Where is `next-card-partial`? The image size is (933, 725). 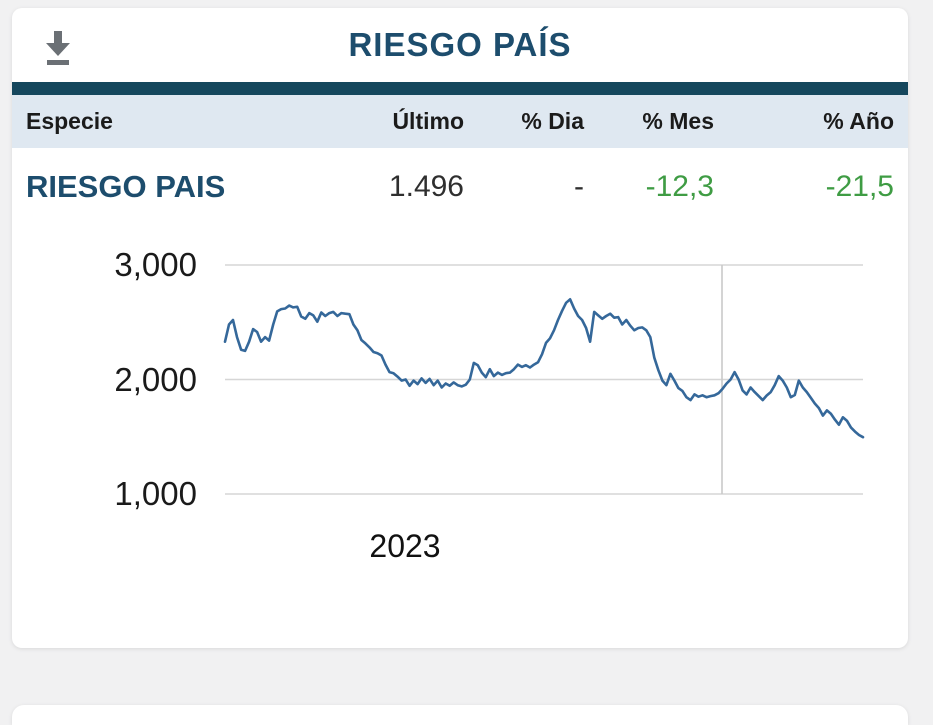 next-card-partial is located at coordinates (460, 715).